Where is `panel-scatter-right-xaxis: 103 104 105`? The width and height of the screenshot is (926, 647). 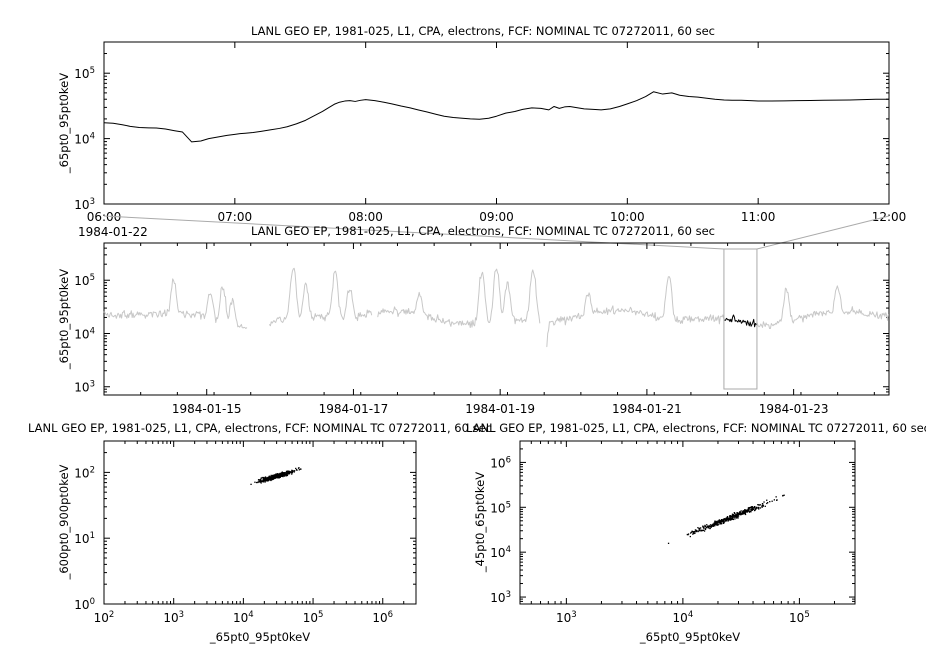
panel-scatter-right-xaxis: 103 104 105 is located at coordinates (687, 533).